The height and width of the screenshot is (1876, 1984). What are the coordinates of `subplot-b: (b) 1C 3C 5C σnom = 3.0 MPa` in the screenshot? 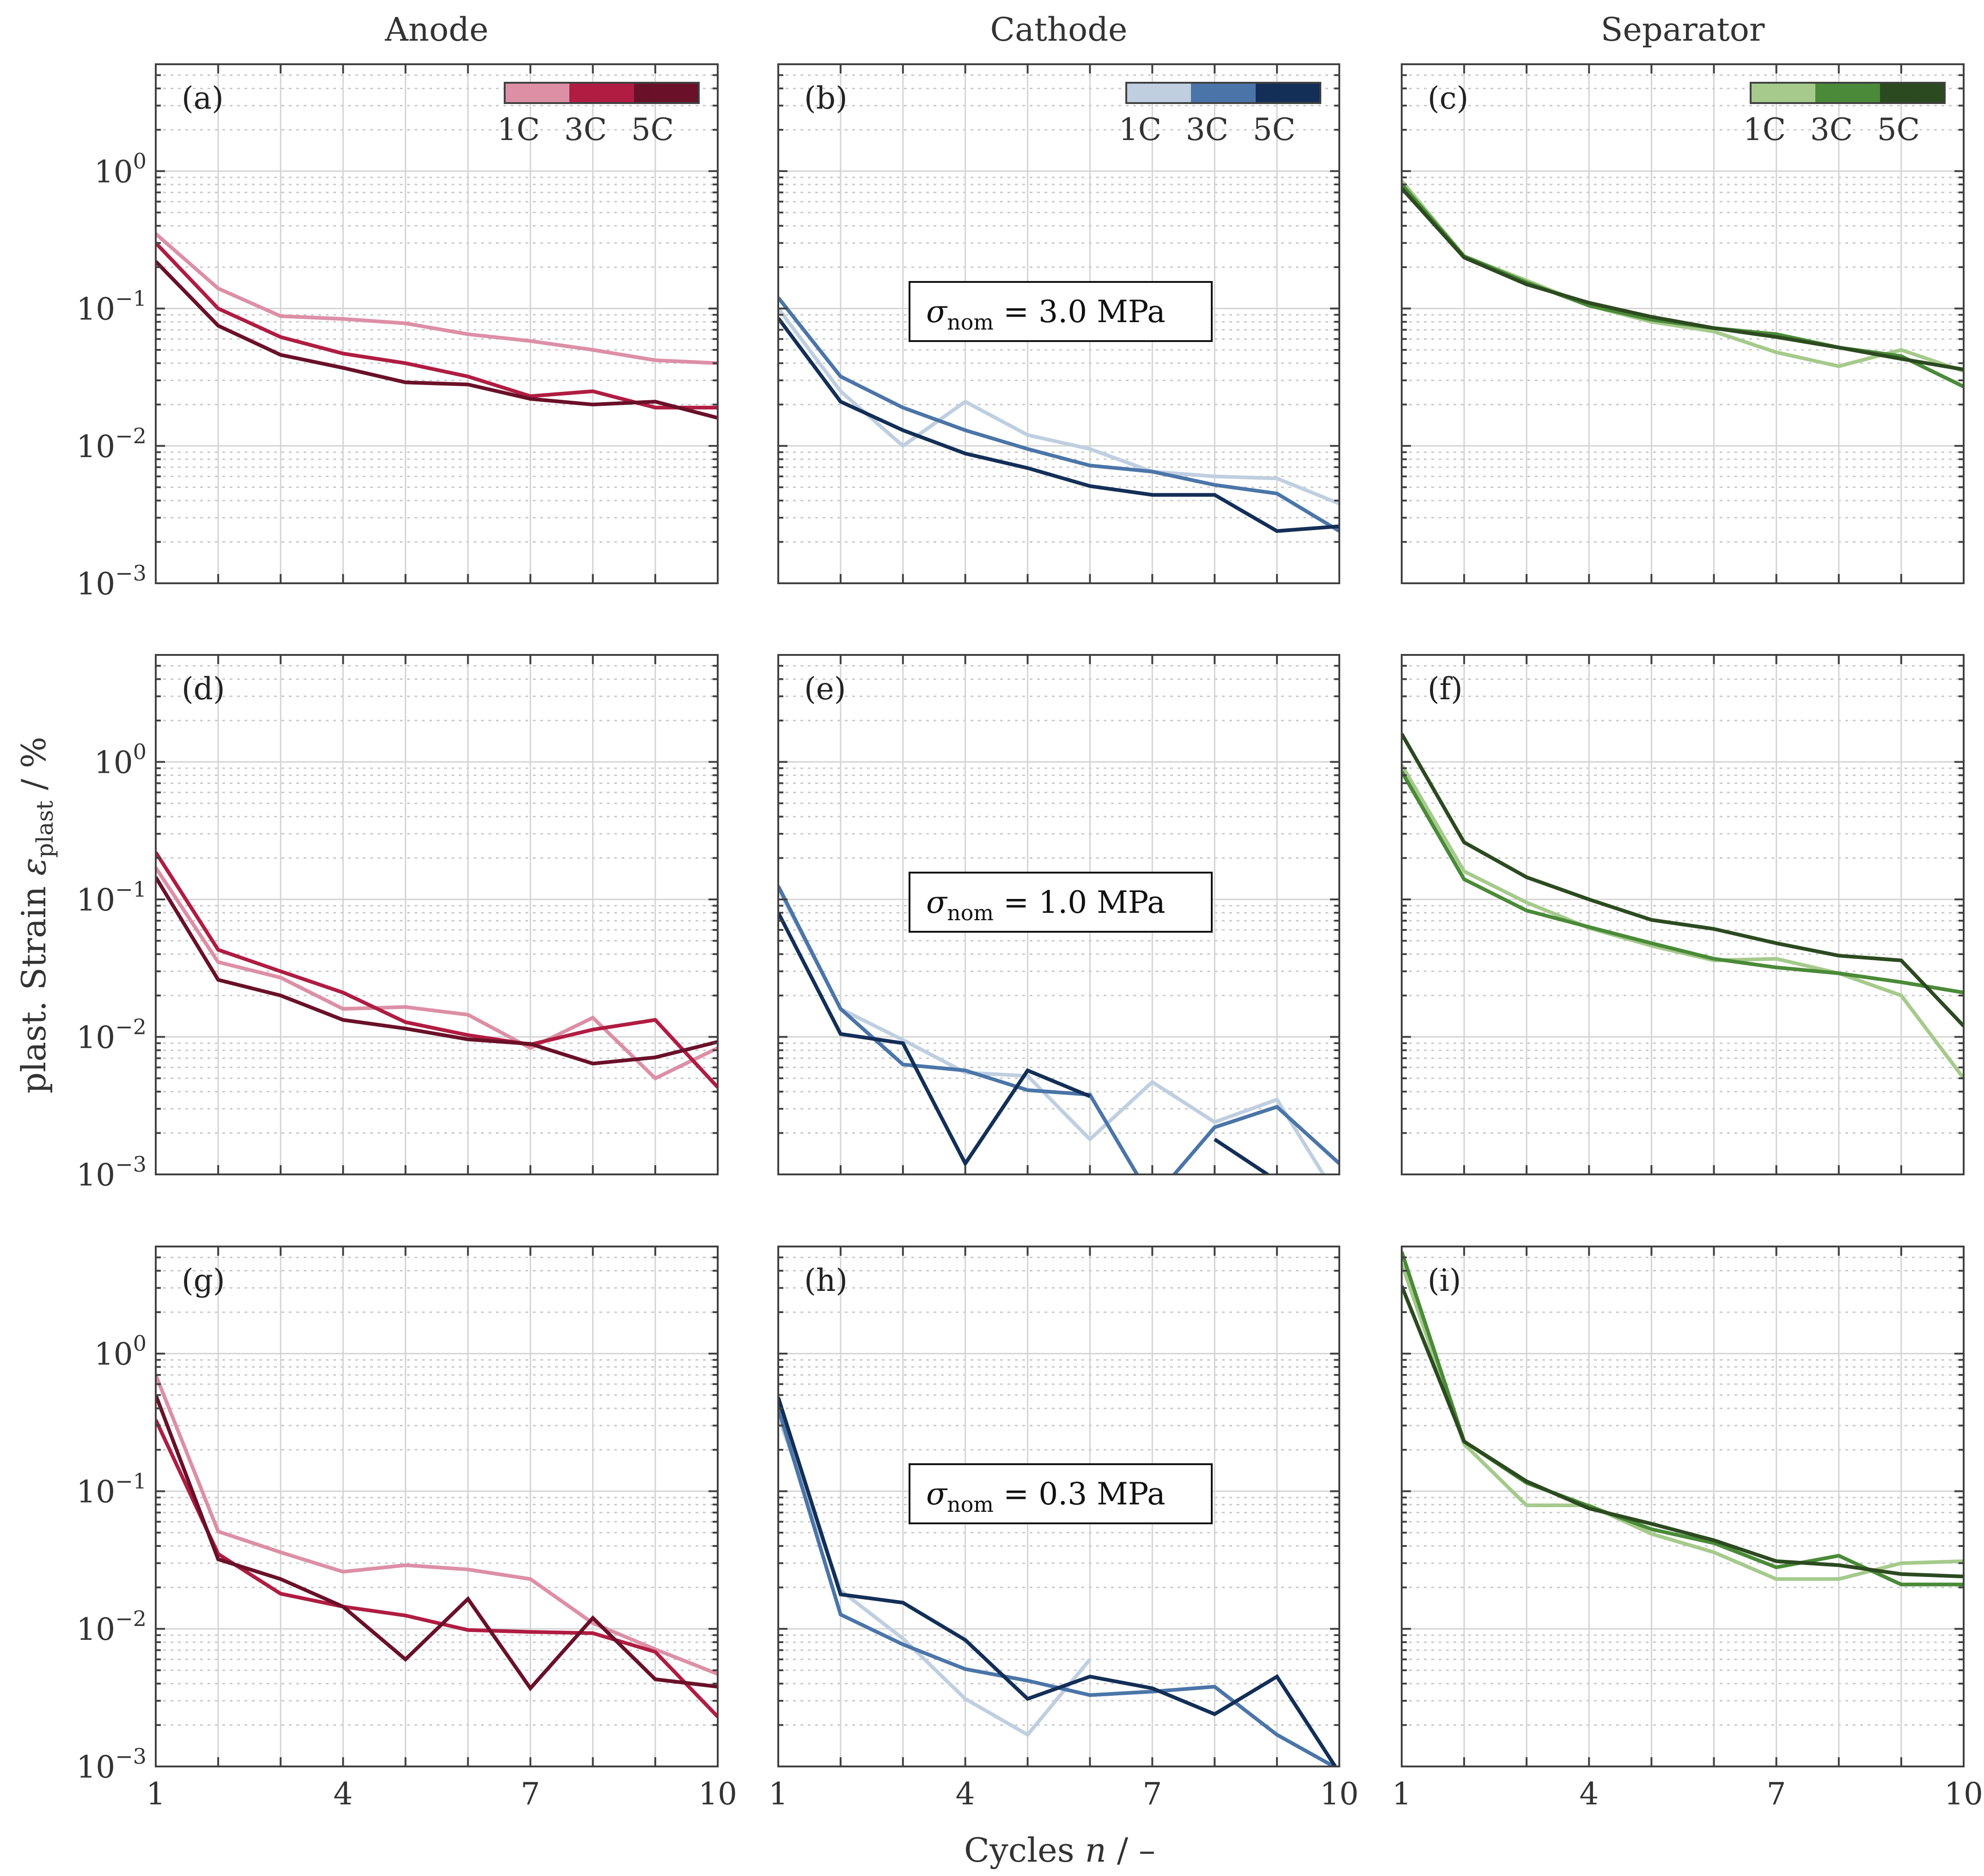 It's located at (1058, 323).